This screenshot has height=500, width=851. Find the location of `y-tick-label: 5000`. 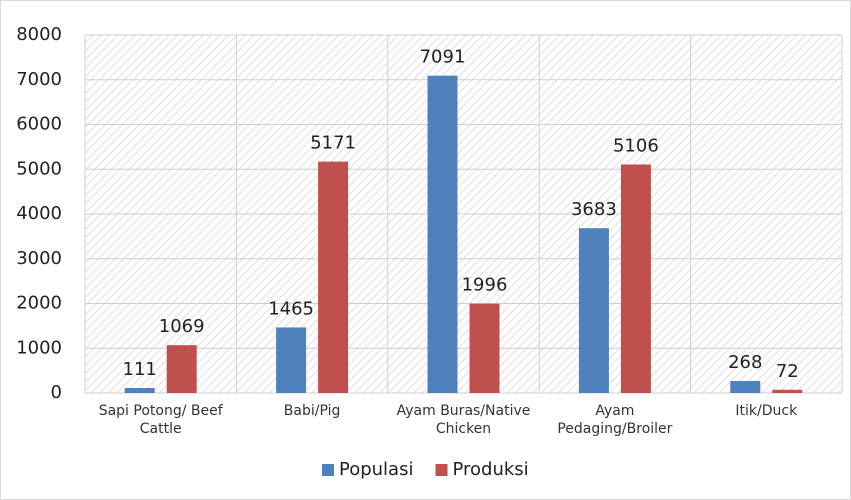

y-tick-label: 5000 is located at coordinates (39, 168).